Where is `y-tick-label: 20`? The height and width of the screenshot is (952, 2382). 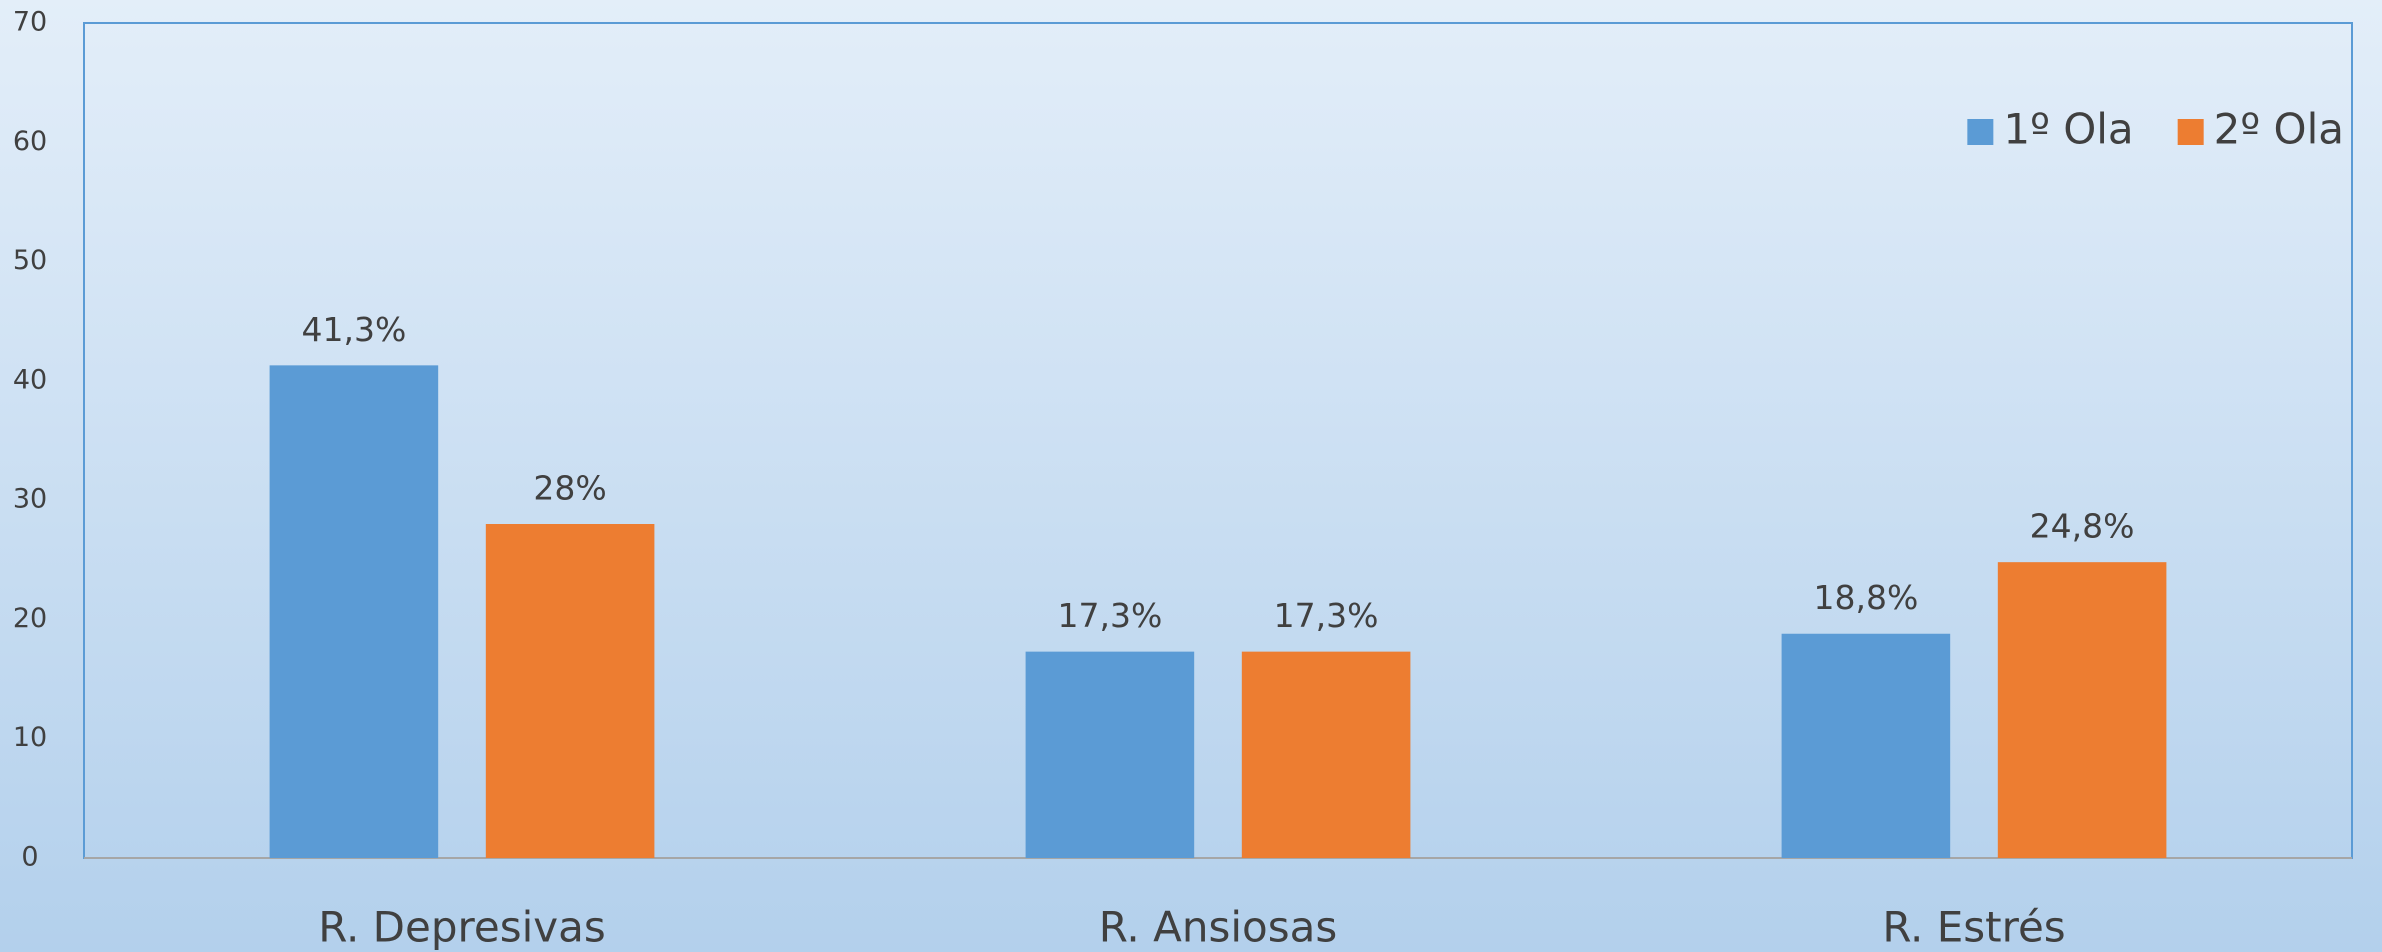
y-tick-label: 20 is located at coordinates (30, 618).